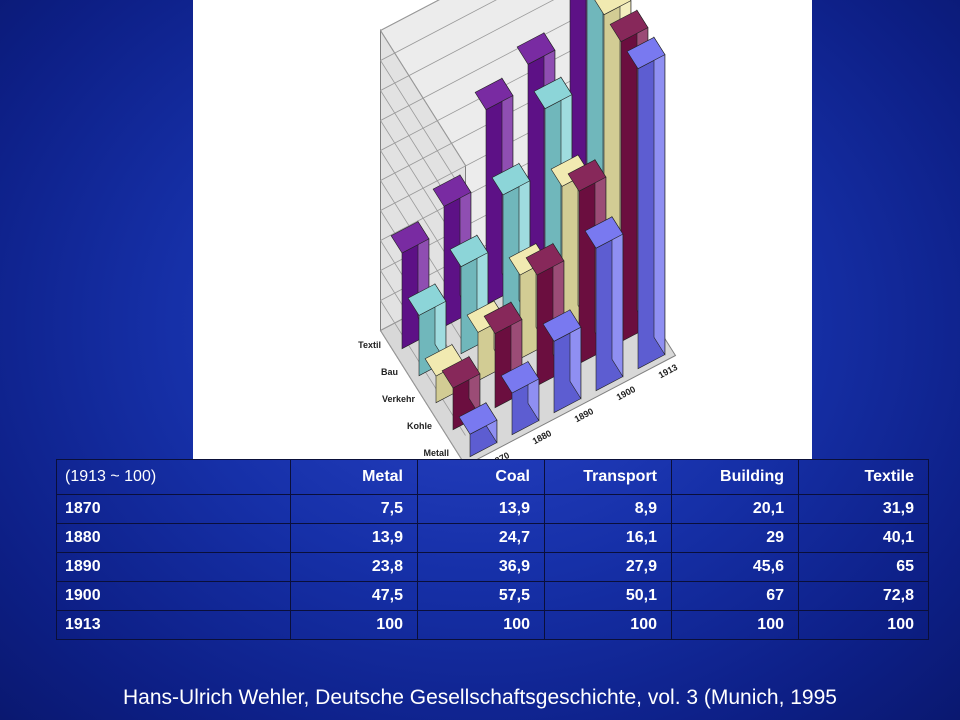 This screenshot has height=720, width=960. What do you see at coordinates (354, 567) in the screenshot?
I see `table-cell: 23,8` at bounding box center [354, 567].